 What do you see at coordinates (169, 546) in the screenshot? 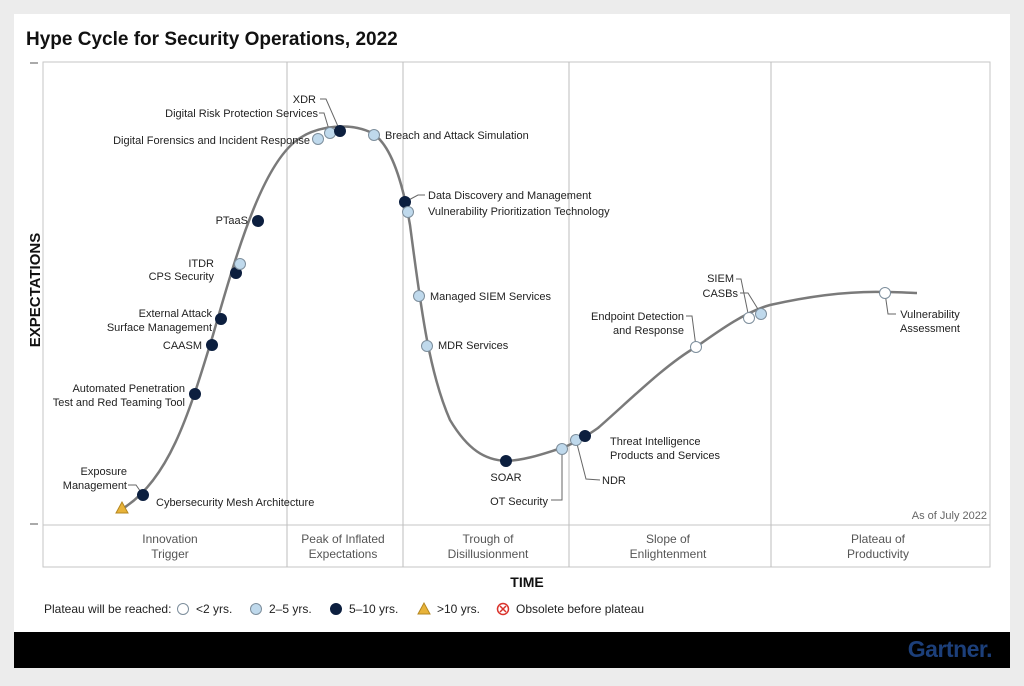
I see `phase-label: Innovation Trigger` at bounding box center [169, 546].